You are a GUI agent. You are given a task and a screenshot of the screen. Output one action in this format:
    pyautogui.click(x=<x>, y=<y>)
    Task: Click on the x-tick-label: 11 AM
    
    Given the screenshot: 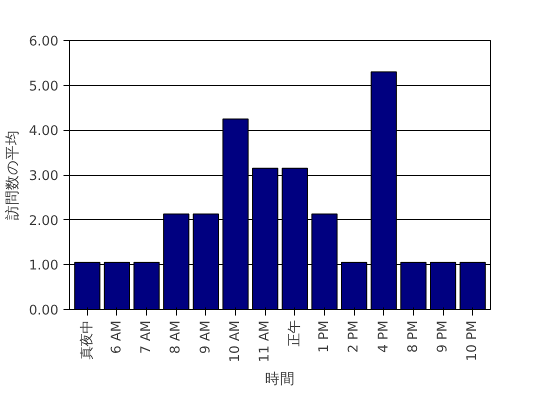 What is the action you would take?
    pyautogui.click(x=265, y=341)
    